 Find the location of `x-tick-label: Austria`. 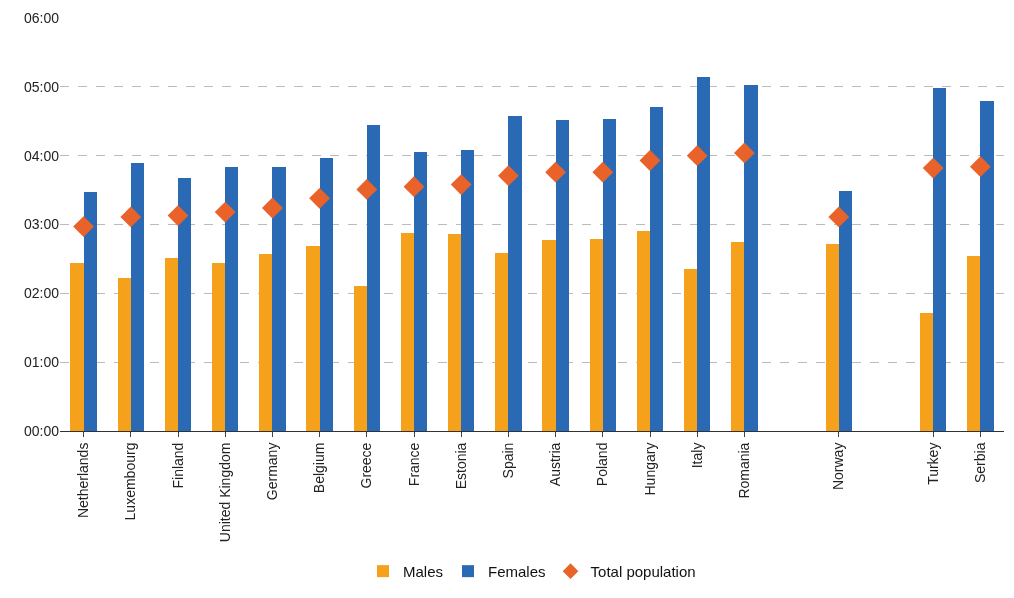

x-tick-label: Austria is located at coordinates (555, 464).